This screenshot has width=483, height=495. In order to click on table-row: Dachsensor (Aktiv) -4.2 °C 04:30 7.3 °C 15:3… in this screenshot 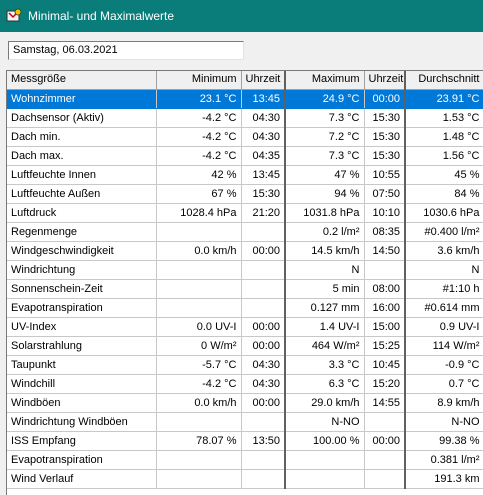, I will do `click(245, 118)`.